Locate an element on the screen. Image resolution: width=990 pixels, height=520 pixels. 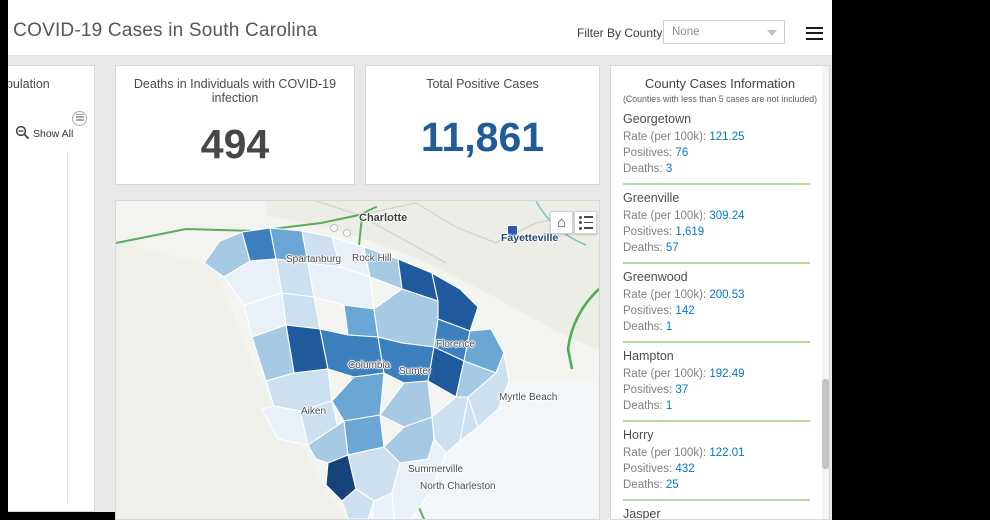
map-label-summerville: Summerville is located at coordinates (436, 469).